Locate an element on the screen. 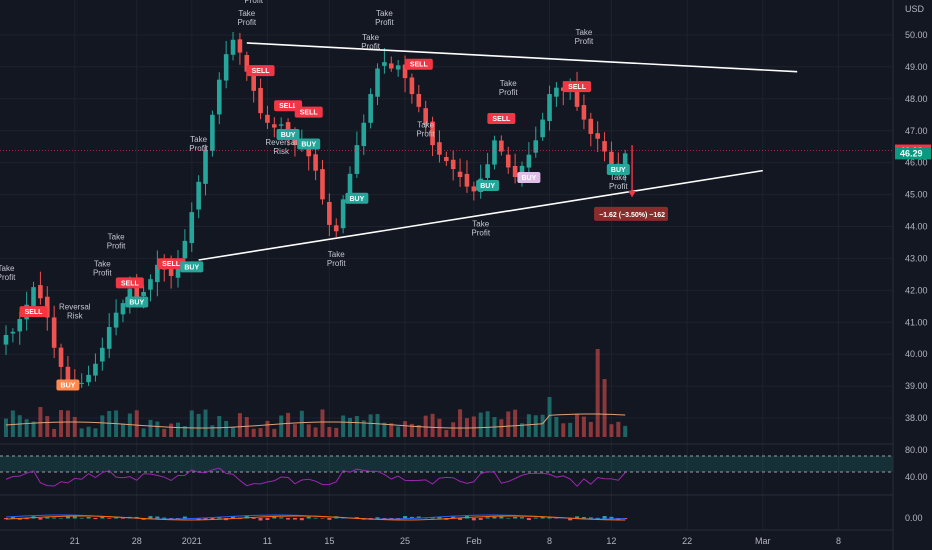  price-tick-label: 41.00 is located at coordinates (916, 322).